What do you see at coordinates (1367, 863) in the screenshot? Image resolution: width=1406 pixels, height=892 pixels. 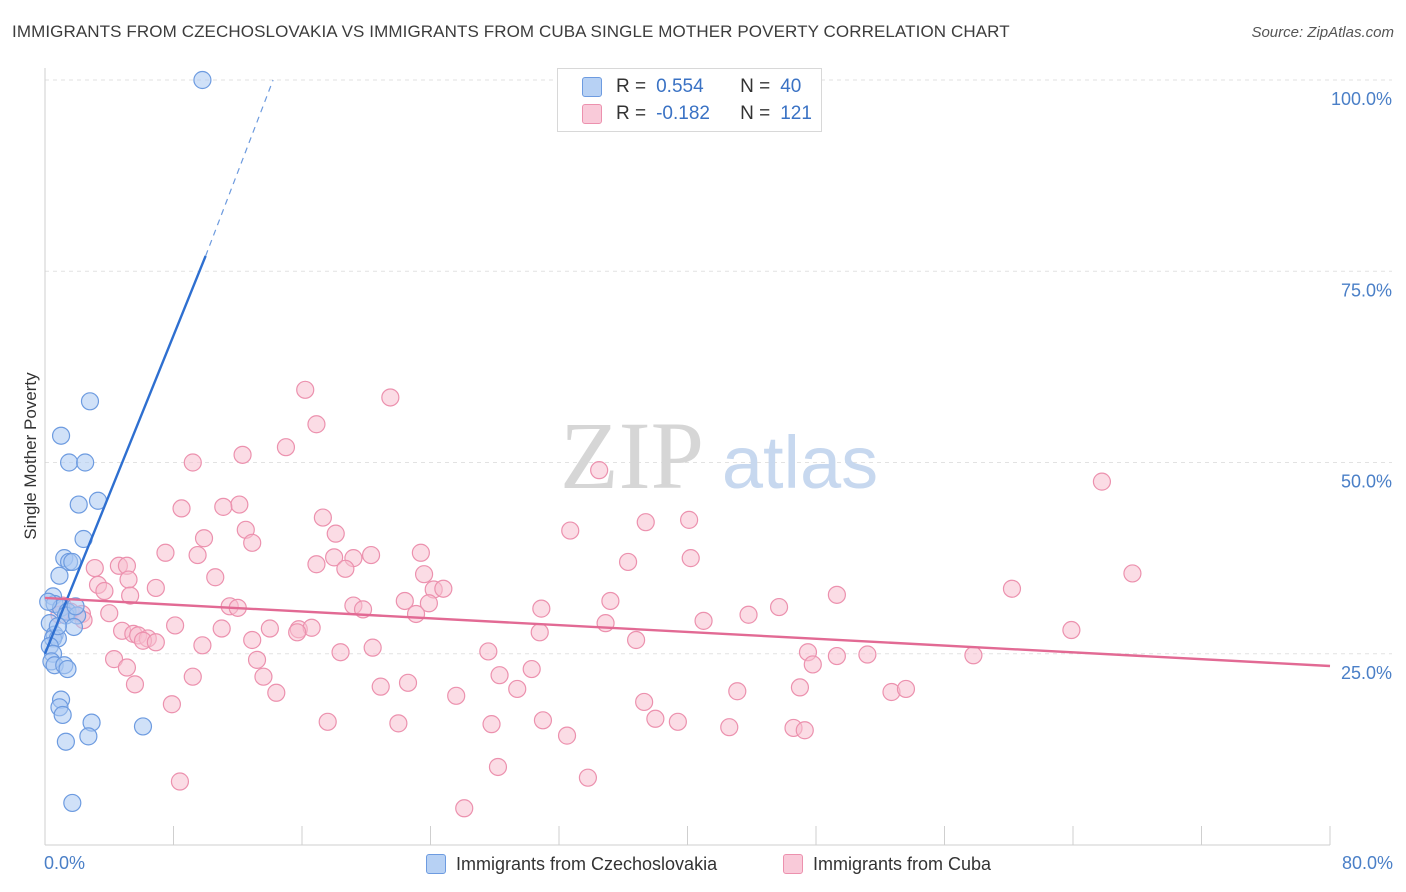 I see `x-tick-label: 80.0%` at bounding box center [1367, 863].